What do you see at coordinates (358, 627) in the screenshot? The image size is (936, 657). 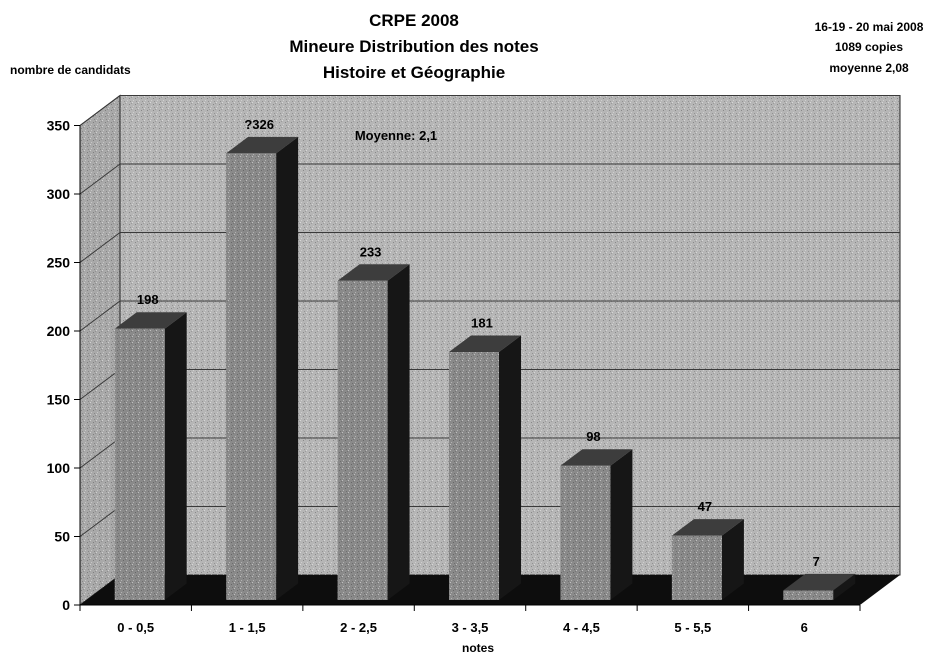 I see `x-tick-label: 2 - 2,5` at bounding box center [358, 627].